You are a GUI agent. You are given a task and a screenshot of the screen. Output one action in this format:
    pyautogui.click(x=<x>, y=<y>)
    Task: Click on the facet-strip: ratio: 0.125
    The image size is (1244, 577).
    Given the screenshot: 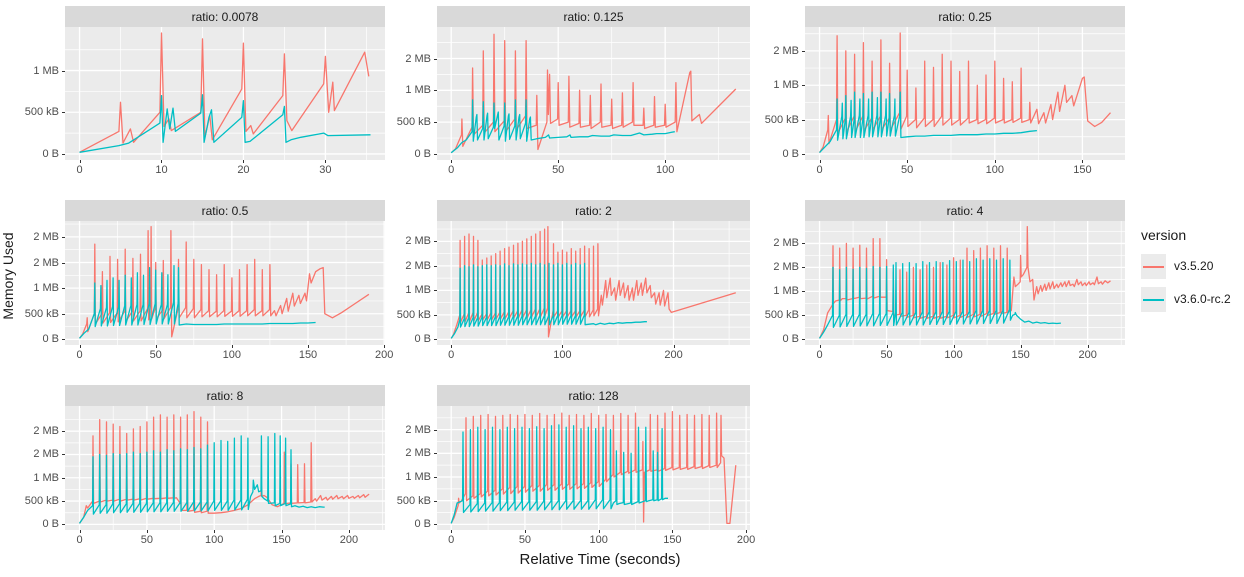 What is the action you would take?
    pyautogui.click(x=593, y=16)
    